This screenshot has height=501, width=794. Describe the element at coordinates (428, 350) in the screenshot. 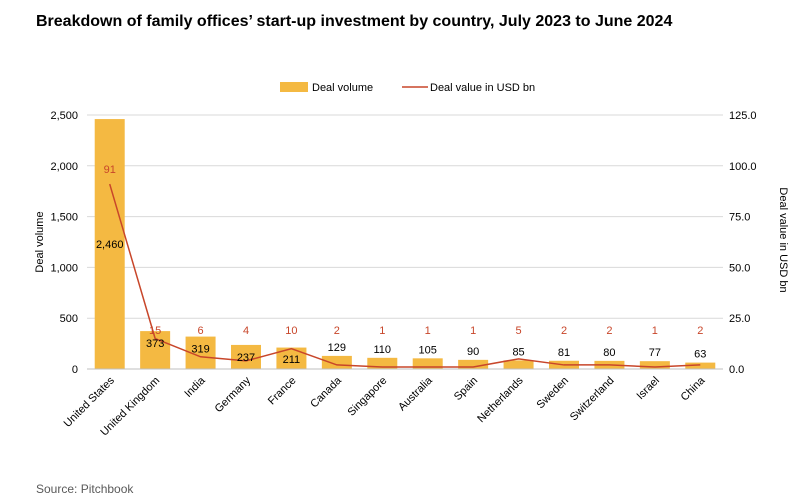

I see `bar-data-label: 105` at that location.